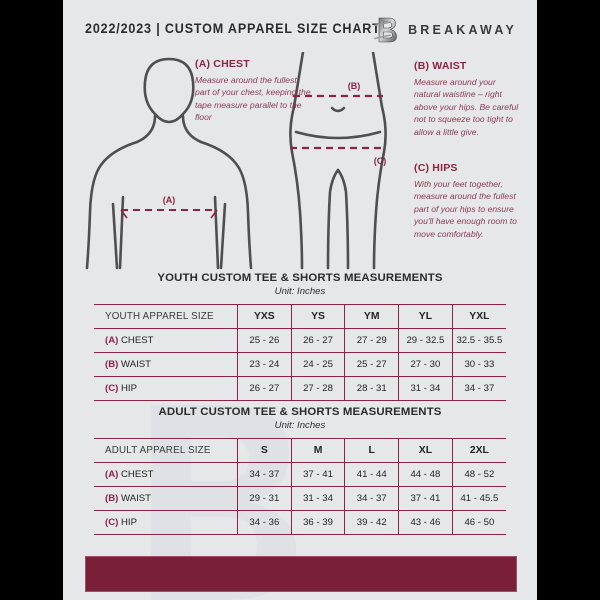  Describe the element at coordinates (300, 278) in the screenshot. I see `youth-table-title: YOUTH CUSTOM TEE & SHORTS MEASUREMENTS` at that location.